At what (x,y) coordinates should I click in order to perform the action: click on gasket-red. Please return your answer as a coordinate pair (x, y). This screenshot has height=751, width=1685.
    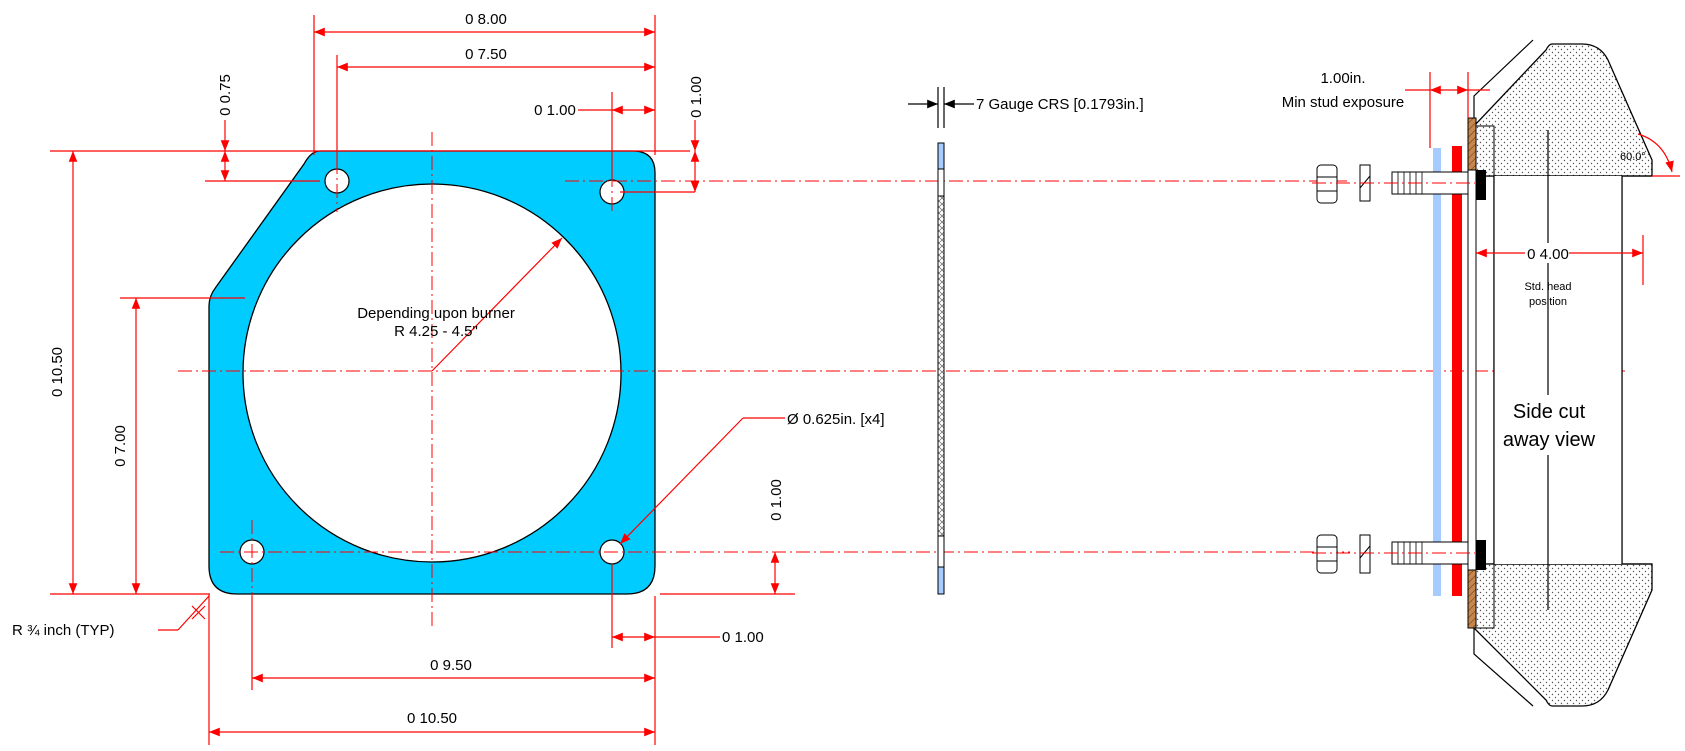
    Looking at the image, I should click on (1457, 371).